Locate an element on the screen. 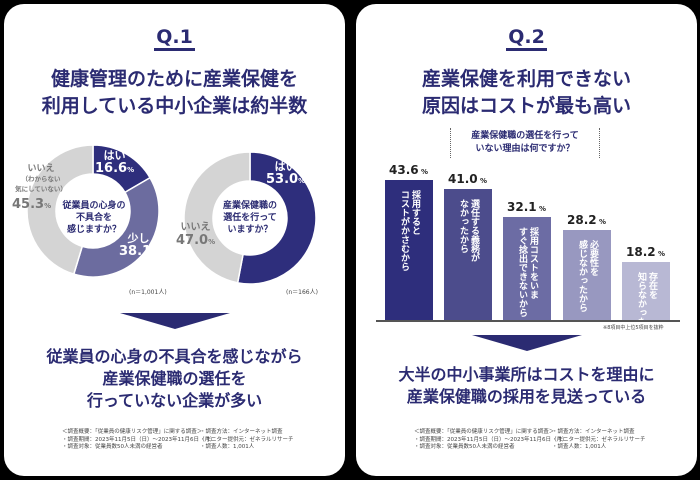 The height and width of the screenshot is (480, 700). d2-no-label: いいえ 47.0% is located at coordinates (196, 235).